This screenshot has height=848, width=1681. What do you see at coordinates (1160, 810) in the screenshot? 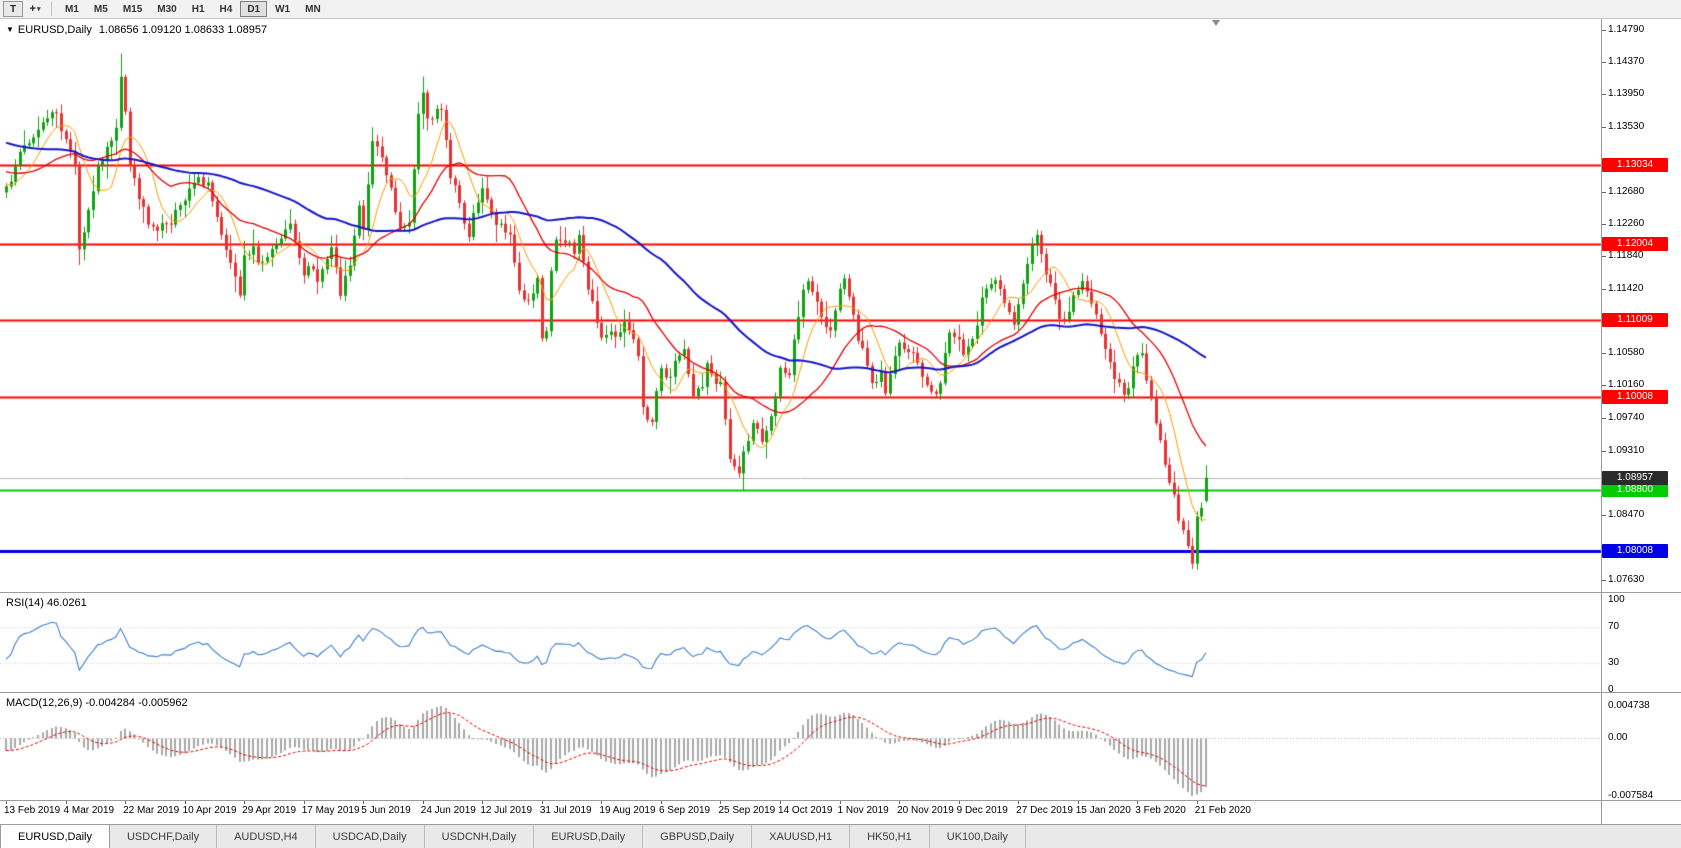
I see `date-label: 3 Feb 2020` at bounding box center [1160, 810].